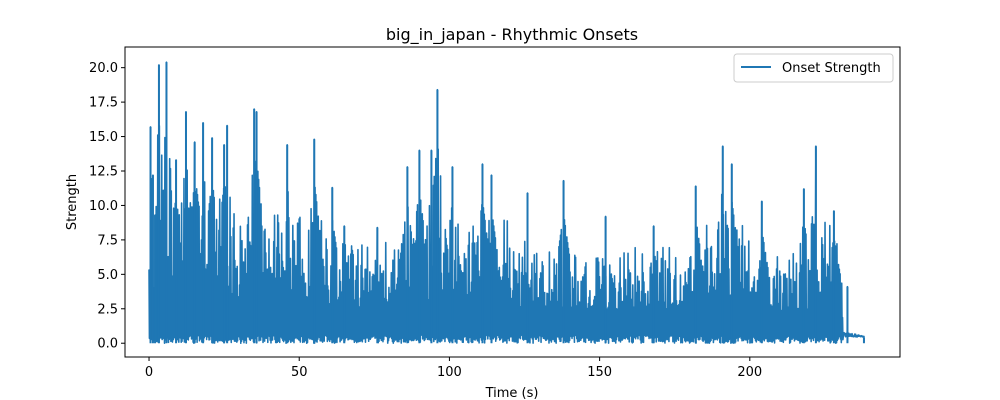 The image size is (1000, 400). Describe the element at coordinates (512, 35) in the screenshot. I see `chart-title: big_in_japan - Rhythmic Onsets` at that location.